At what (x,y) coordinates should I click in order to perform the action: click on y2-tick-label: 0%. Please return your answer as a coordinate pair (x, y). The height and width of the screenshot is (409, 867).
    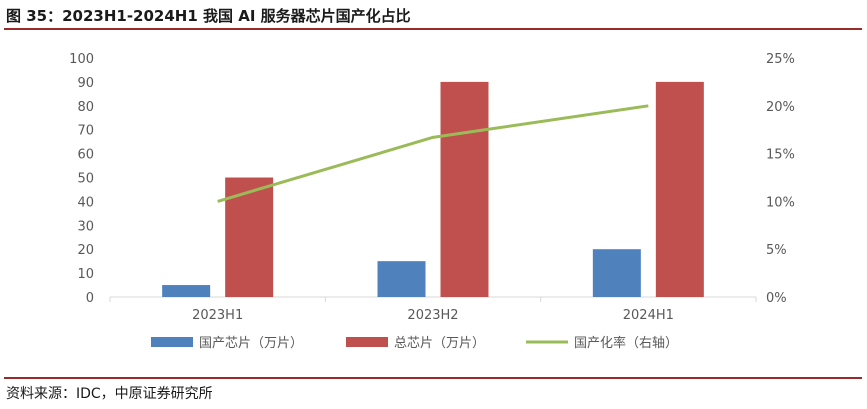
    Looking at the image, I should click on (776, 298).